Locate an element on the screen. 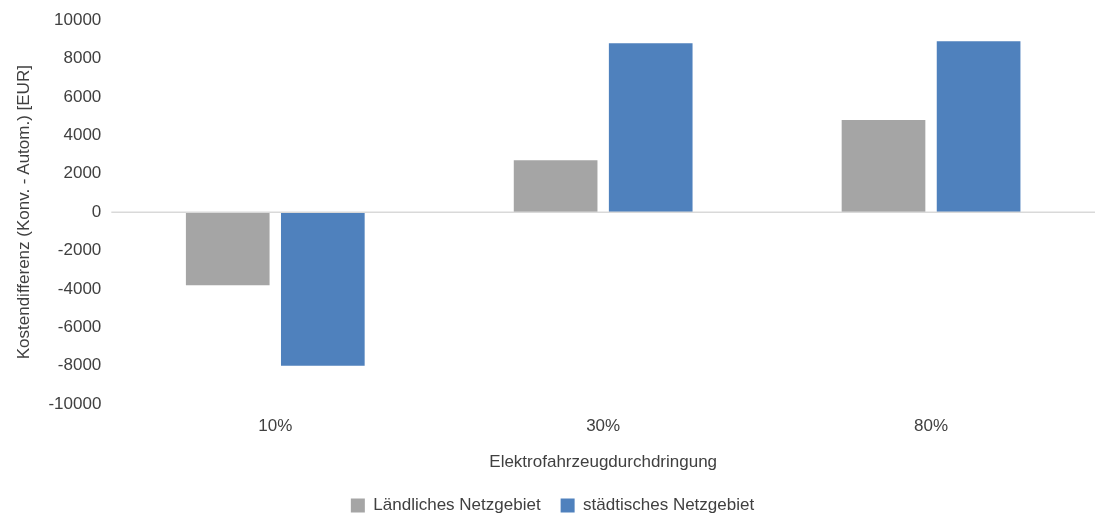 The image size is (1115, 529). y-tick-label: -10000 is located at coordinates (75, 403).